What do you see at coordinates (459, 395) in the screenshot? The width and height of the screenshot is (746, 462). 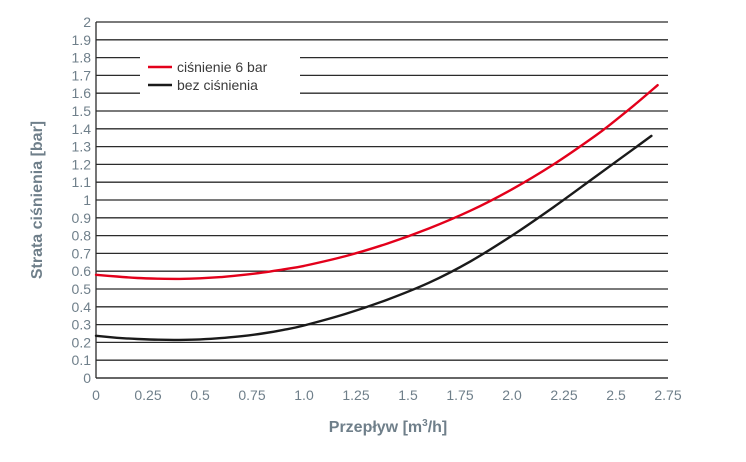 I see `x-tick-label: 1.75` at bounding box center [459, 395].